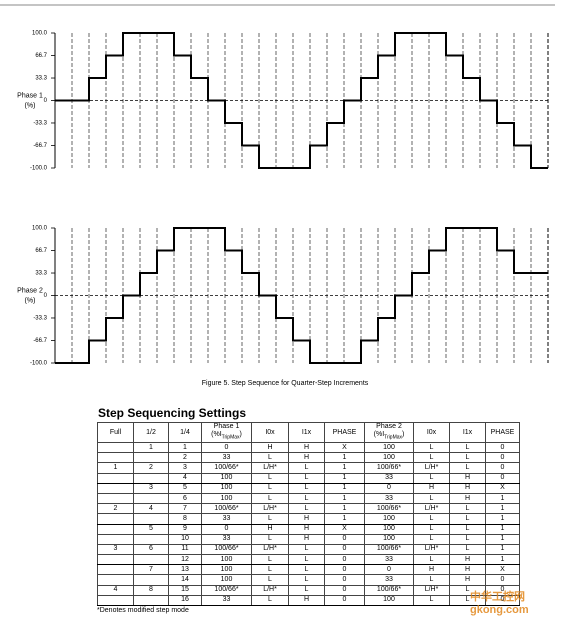 The image size is (579, 642). Describe the element at coordinates (389, 427) in the screenshot. I see `header-text: Phase 2` at that location.